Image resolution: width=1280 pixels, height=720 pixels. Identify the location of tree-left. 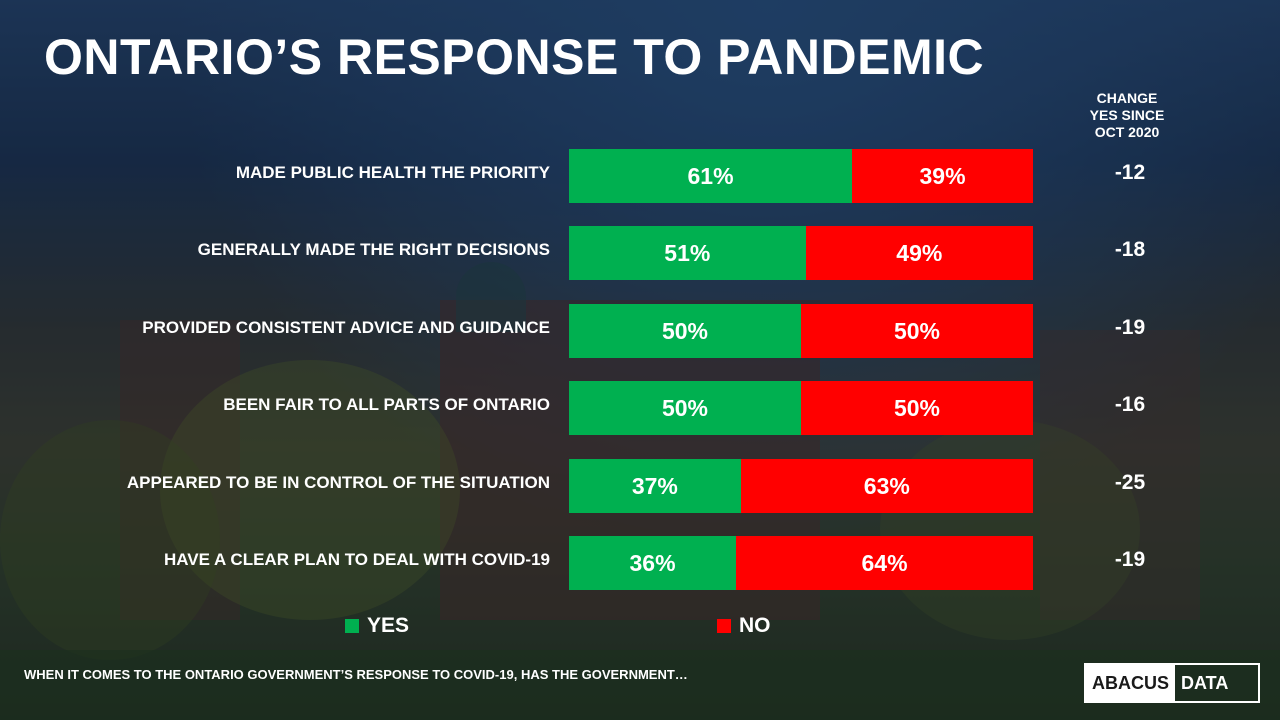
(310, 490).